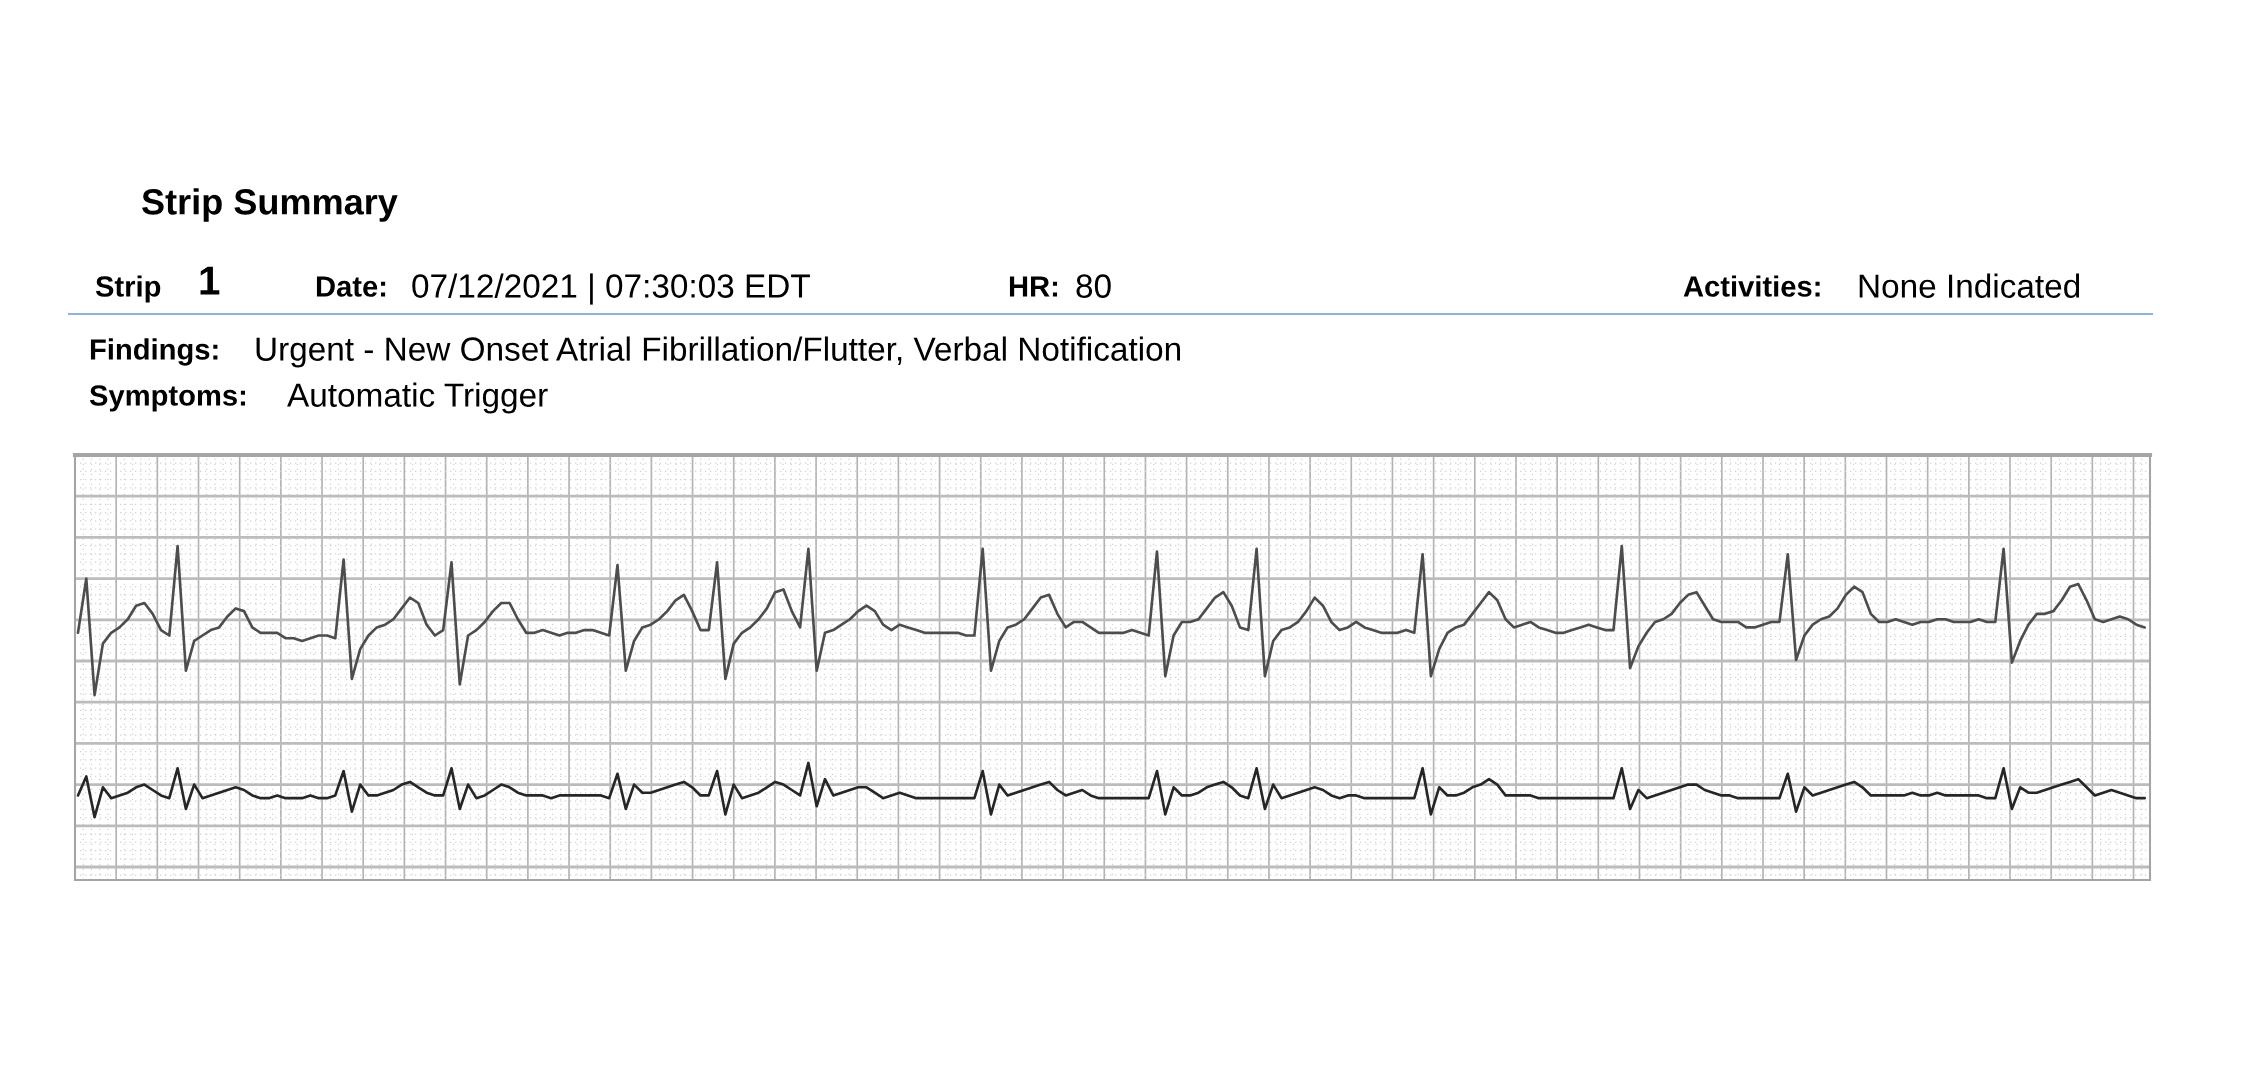  I want to click on text: Activities:, so click(1751, 286).